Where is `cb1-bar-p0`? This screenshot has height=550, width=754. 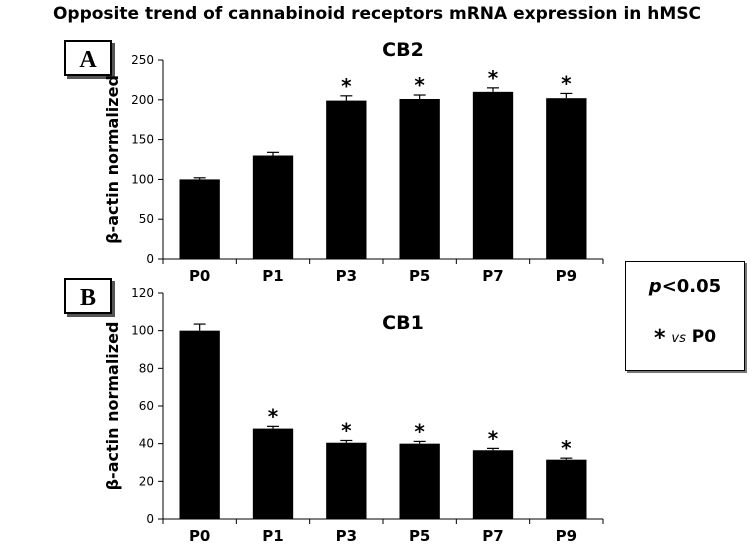 cb1-bar-p0 is located at coordinates (199, 424).